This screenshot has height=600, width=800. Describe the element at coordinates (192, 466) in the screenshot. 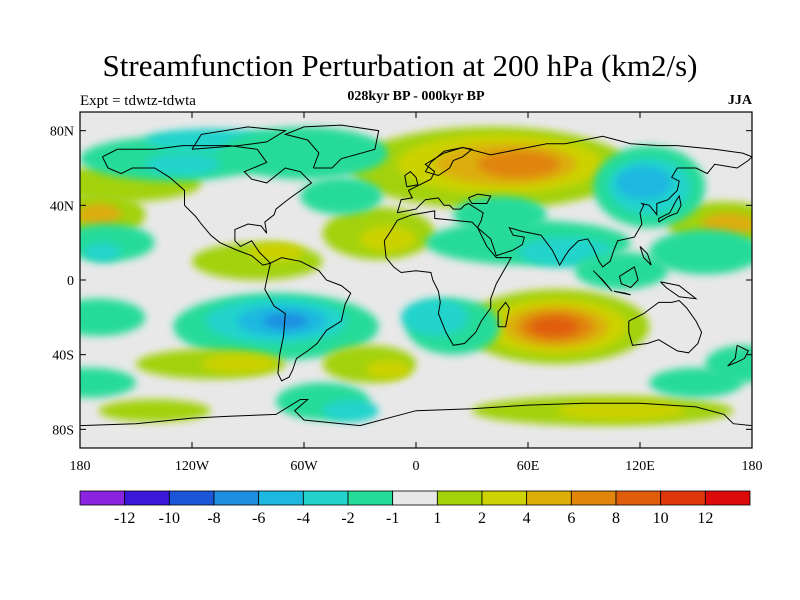

I see `x-tick-label: 120W` at that location.